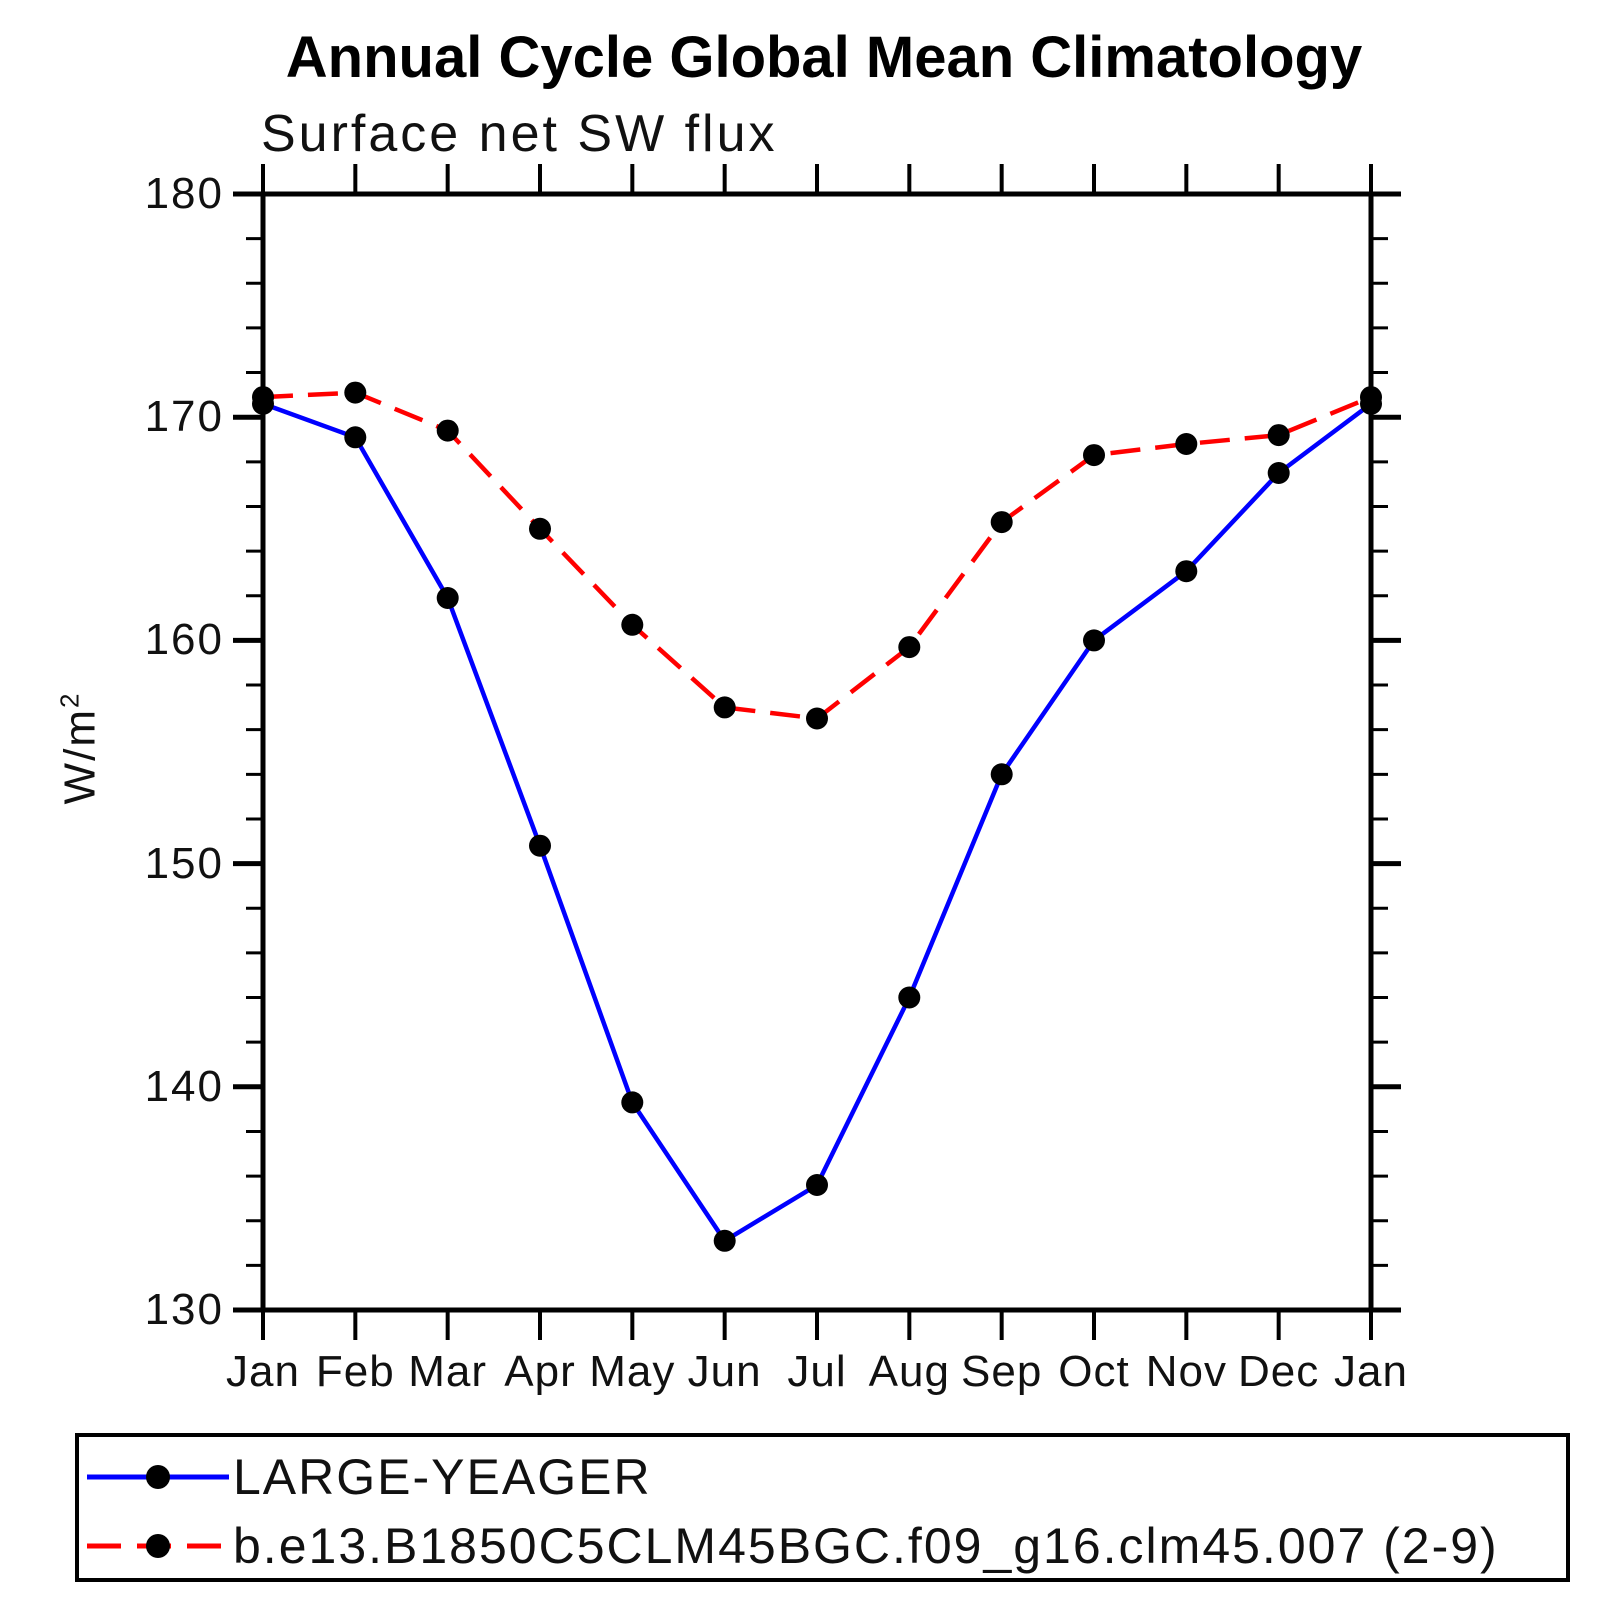  I want to click on chart-title: Annual Cycle Global Mean Climatology, so click(824, 57).